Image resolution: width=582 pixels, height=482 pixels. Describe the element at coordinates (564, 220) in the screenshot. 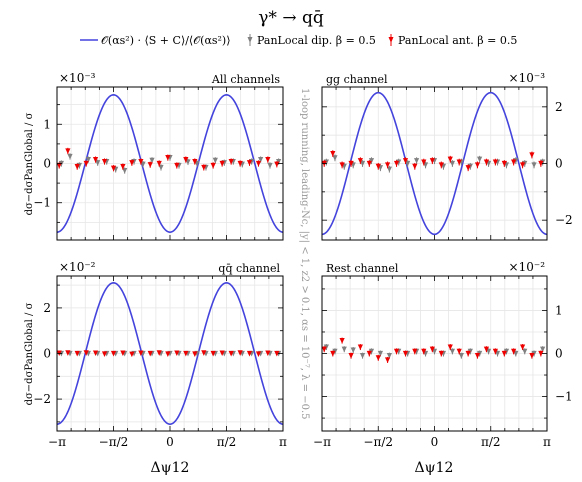

I see `y-tick-label: −2` at that location.